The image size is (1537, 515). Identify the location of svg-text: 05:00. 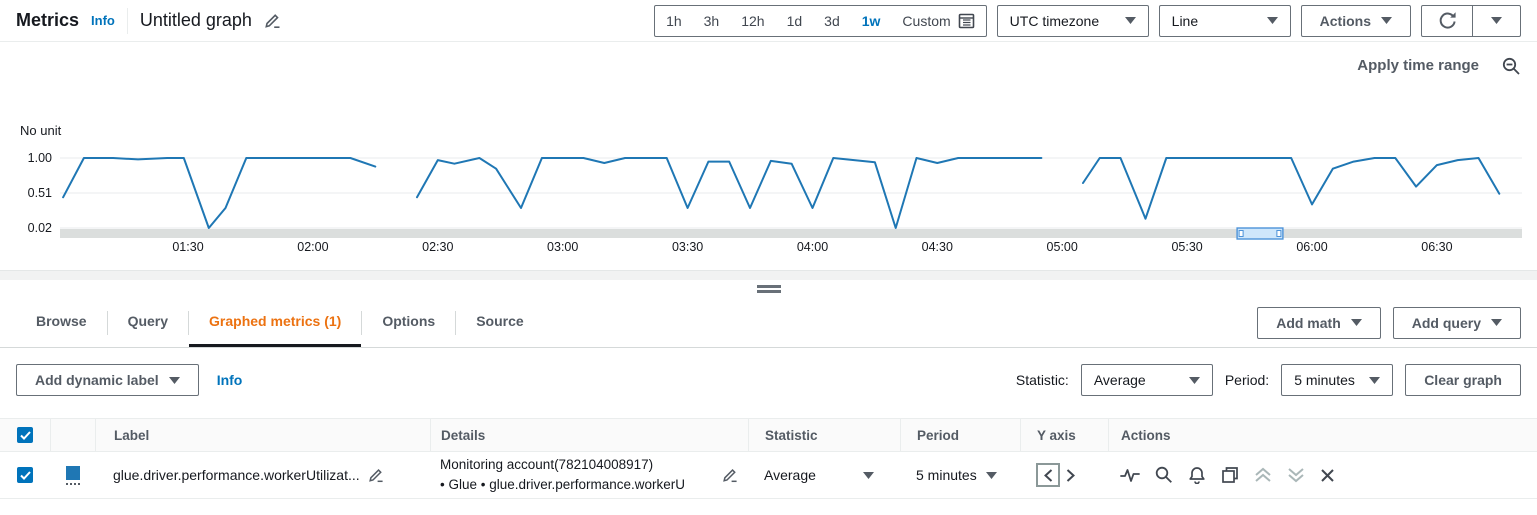
(1062, 247).